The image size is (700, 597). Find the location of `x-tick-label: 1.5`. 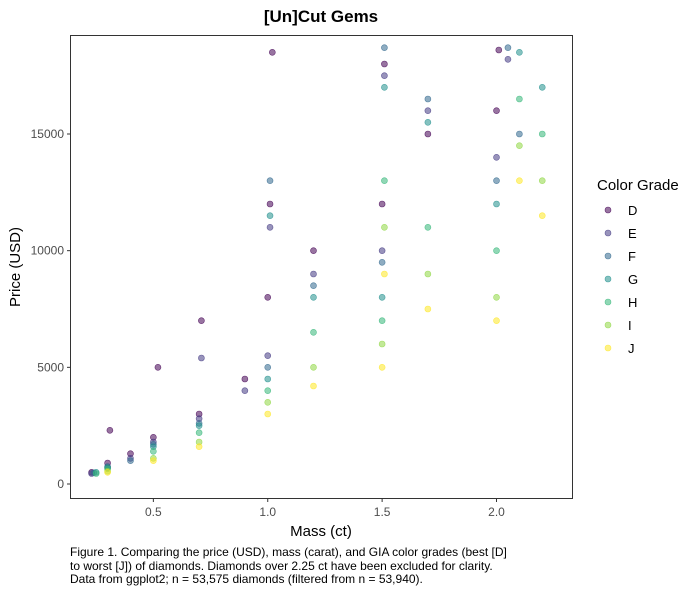

x-tick-label: 1.5 is located at coordinates (382, 512).